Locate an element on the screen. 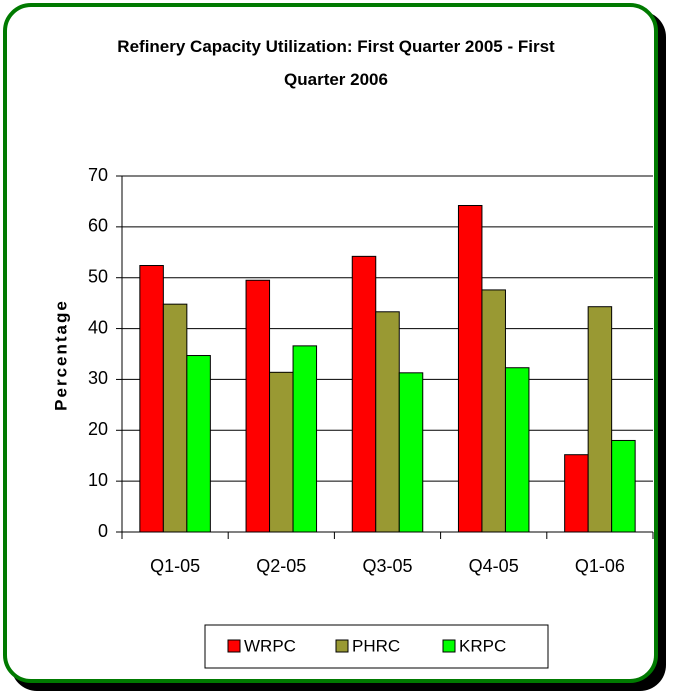 This screenshot has width=673, height=699. legend-label: WRPC is located at coordinates (270, 645).